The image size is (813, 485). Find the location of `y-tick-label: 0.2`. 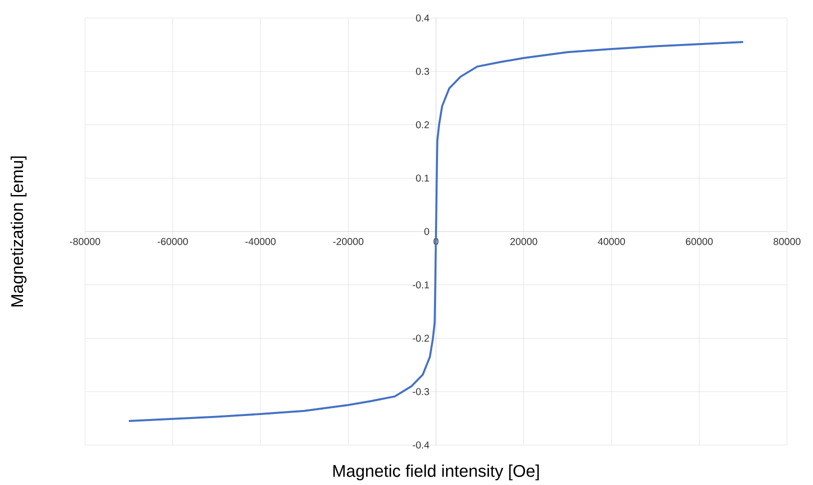

y-tick-label: 0.2 is located at coordinates (422, 124).